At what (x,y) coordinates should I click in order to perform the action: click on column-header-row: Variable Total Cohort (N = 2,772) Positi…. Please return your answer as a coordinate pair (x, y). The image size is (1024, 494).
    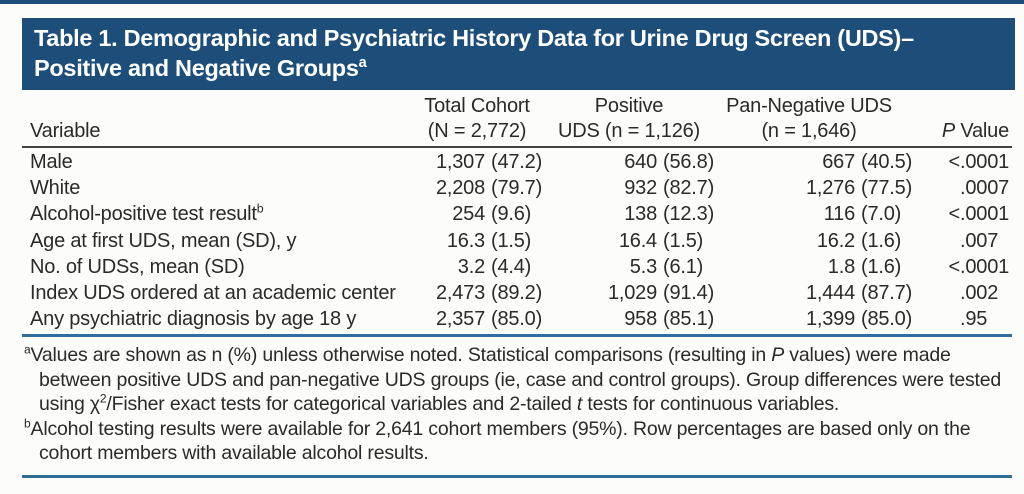
    Looking at the image, I should click on (517, 119).